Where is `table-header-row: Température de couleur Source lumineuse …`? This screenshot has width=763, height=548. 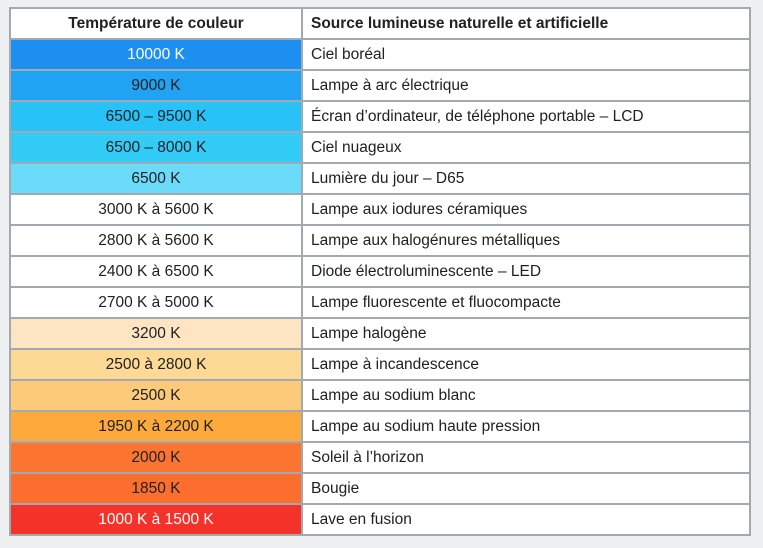
table-header-row: Température de couleur Source lumineuse … is located at coordinates (380, 23).